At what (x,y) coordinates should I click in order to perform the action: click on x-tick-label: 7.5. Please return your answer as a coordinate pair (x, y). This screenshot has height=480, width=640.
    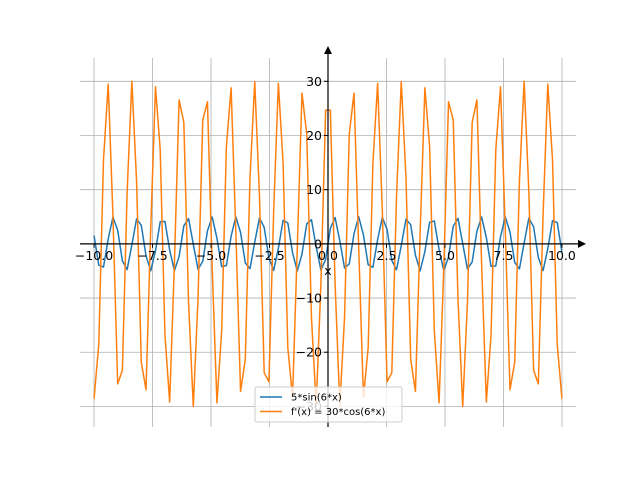
    Looking at the image, I should click on (504, 255).